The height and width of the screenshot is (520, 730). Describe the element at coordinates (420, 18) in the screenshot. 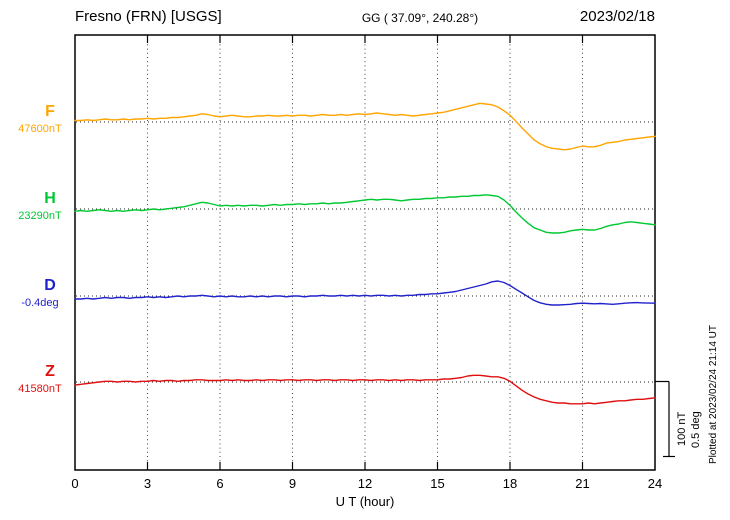

I see `geographic-coords: GG ( 37.09°, 240.28°)` at that location.